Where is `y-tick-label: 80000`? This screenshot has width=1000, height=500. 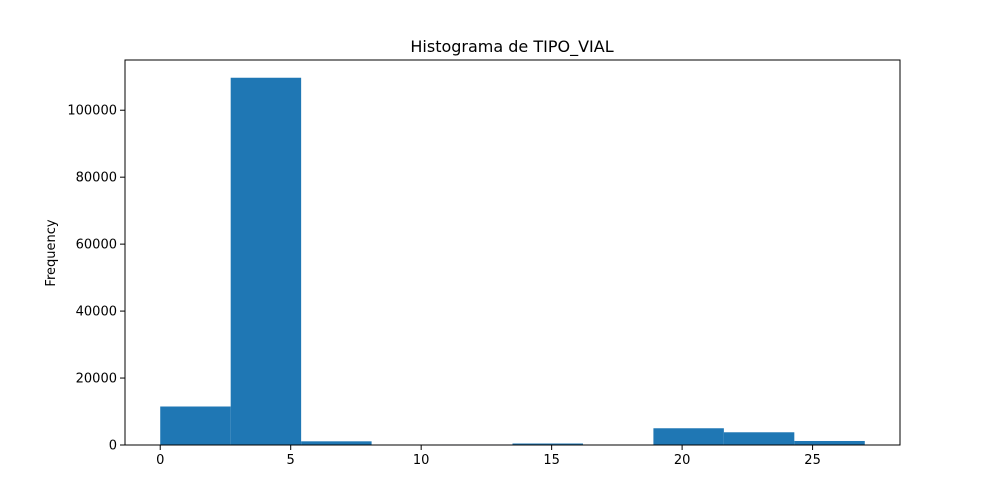
y-tick-label: 80000 is located at coordinates (96, 178).